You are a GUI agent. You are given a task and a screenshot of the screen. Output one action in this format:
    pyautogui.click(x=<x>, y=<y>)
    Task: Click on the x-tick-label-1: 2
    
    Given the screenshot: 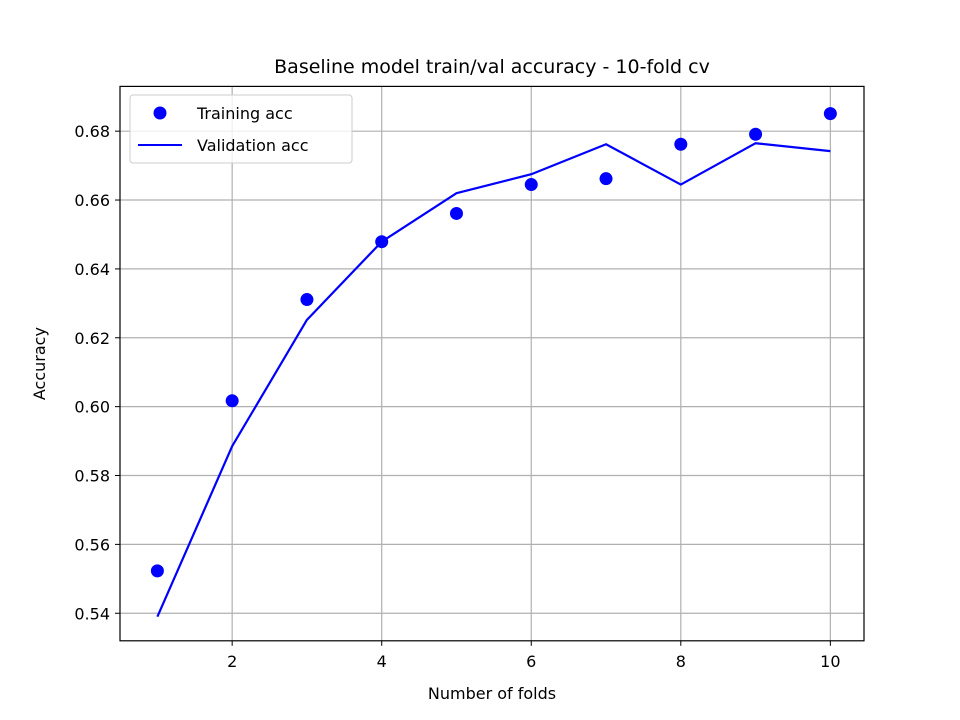 What is the action you would take?
    pyautogui.click(x=232, y=661)
    